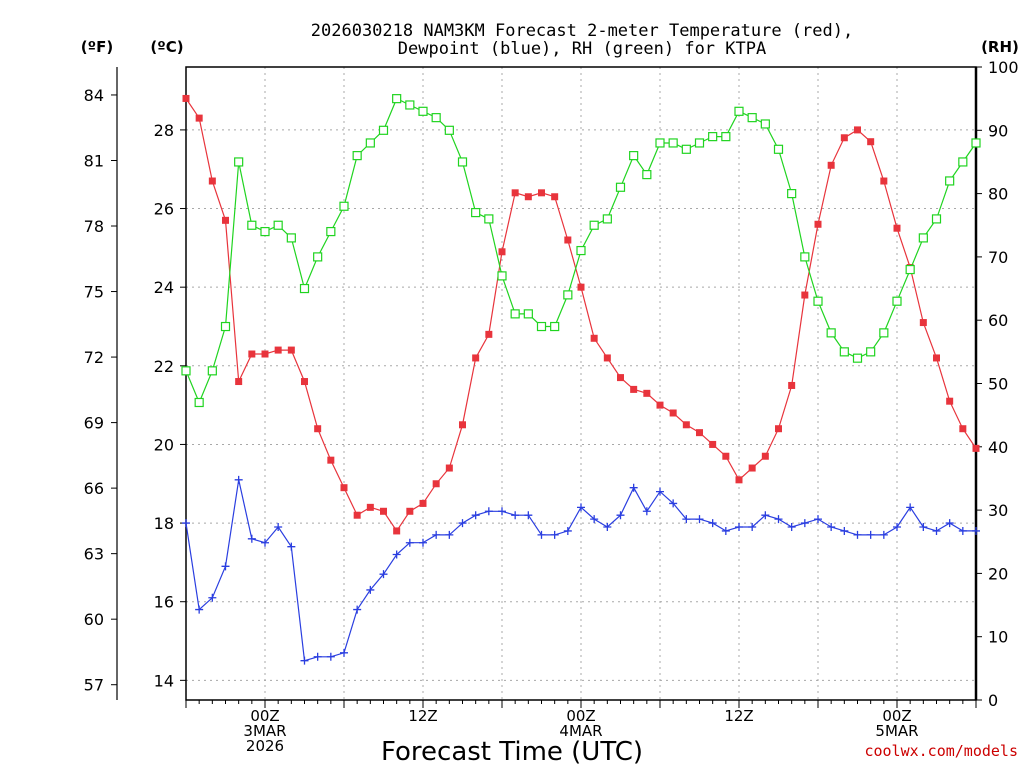  I want to click on rh-tick-label: 20, so click(998, 573).